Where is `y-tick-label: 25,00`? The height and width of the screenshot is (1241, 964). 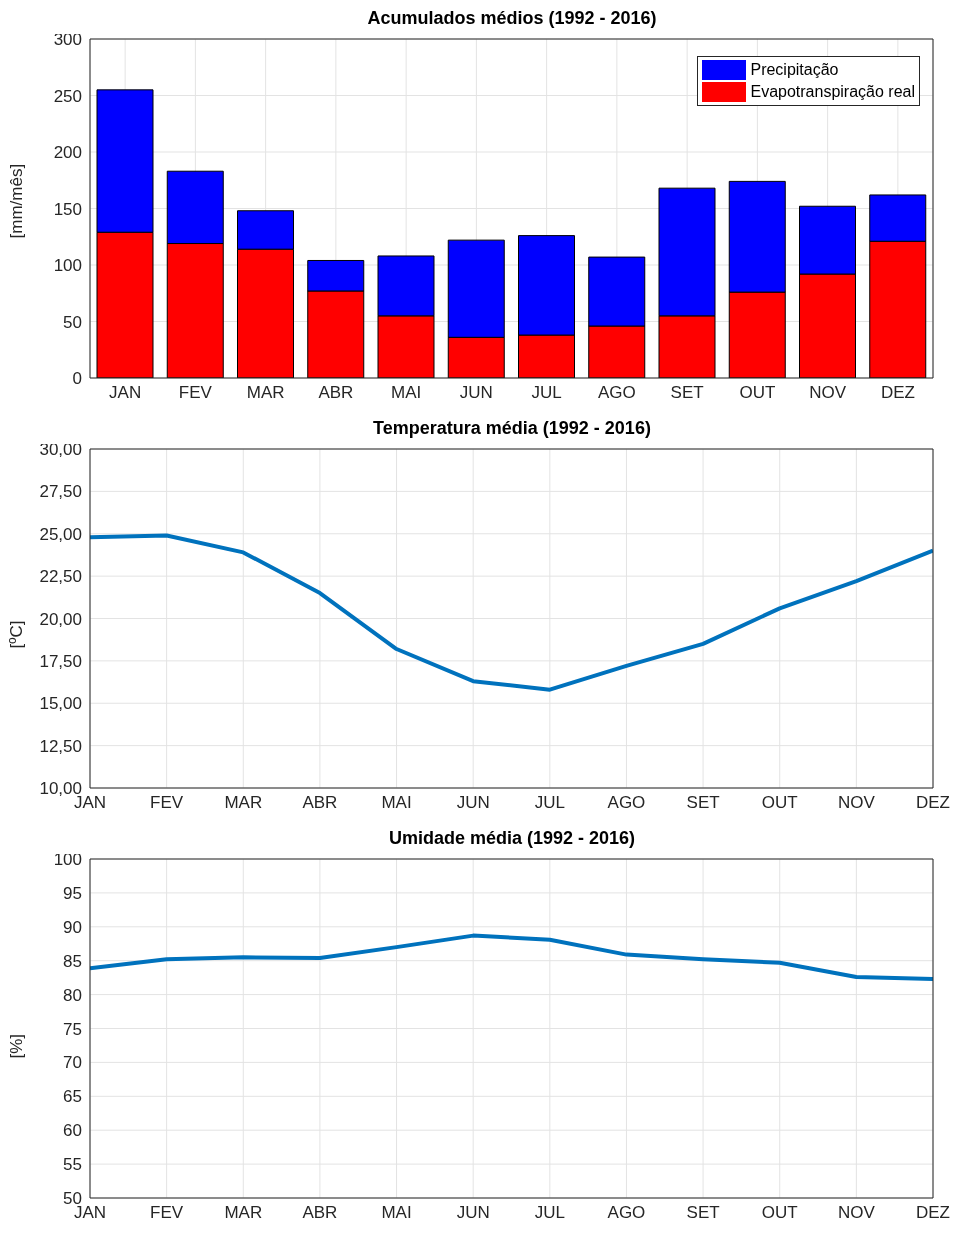
y-tick-label: 25,00 is located at coordinates (60, 534).